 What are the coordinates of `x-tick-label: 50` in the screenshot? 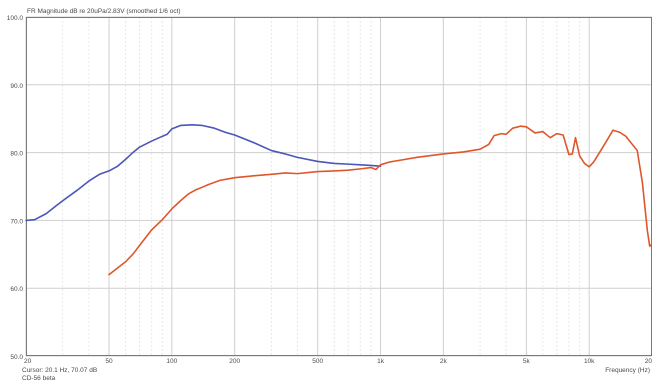 It's located at (109, 361).